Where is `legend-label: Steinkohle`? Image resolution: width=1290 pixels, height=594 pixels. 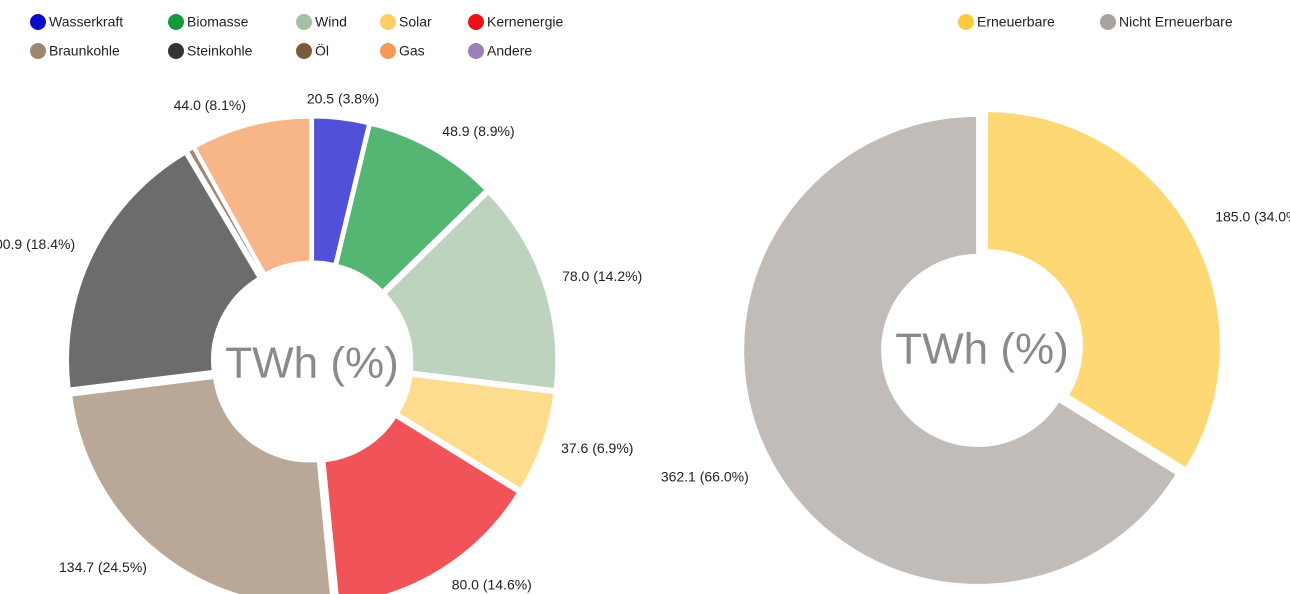 legend-label: Steinkohle is located at coordinates (220, 51).